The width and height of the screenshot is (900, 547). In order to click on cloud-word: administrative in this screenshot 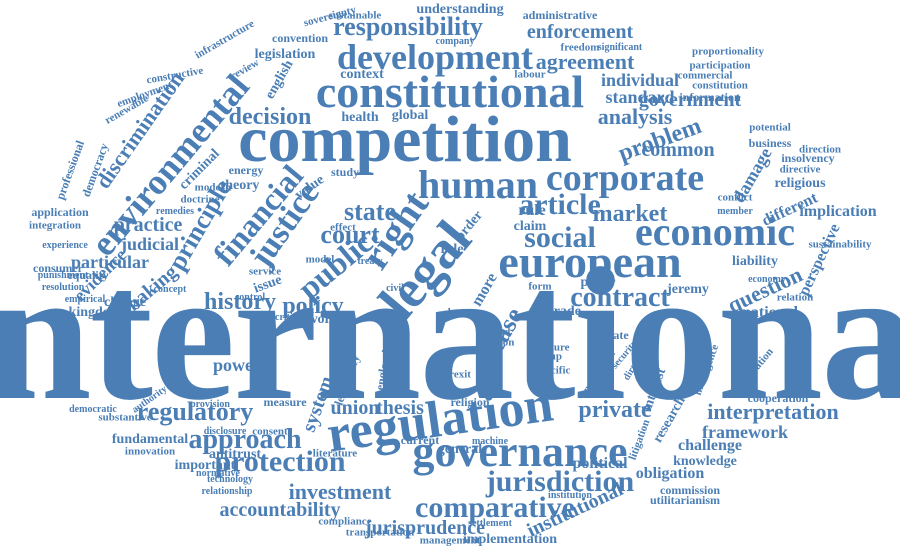, I will do `click(560, 15)`.